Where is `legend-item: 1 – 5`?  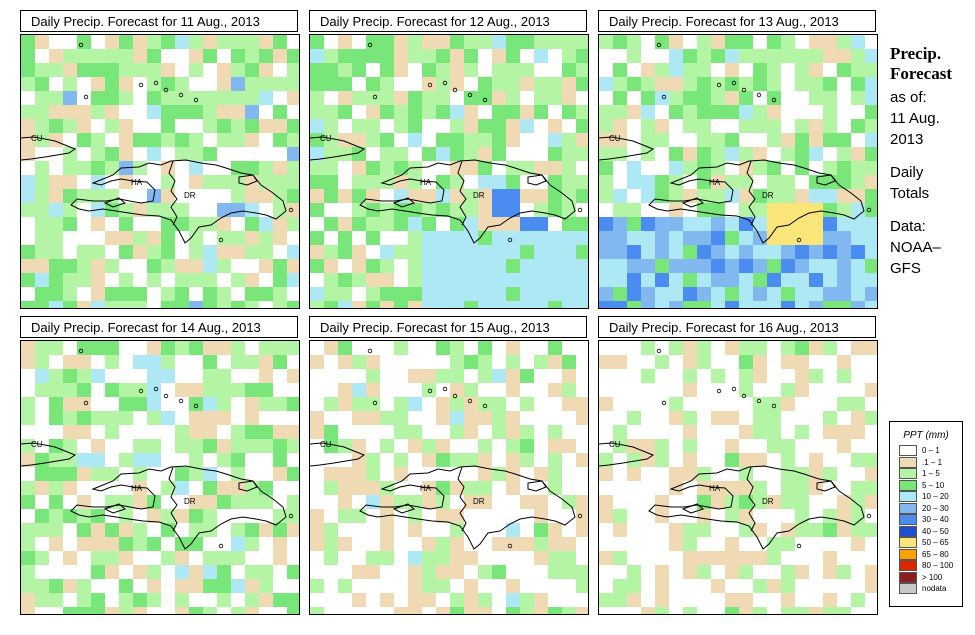 legend-item: 1 – 5 is located at coordinates (926, 474).